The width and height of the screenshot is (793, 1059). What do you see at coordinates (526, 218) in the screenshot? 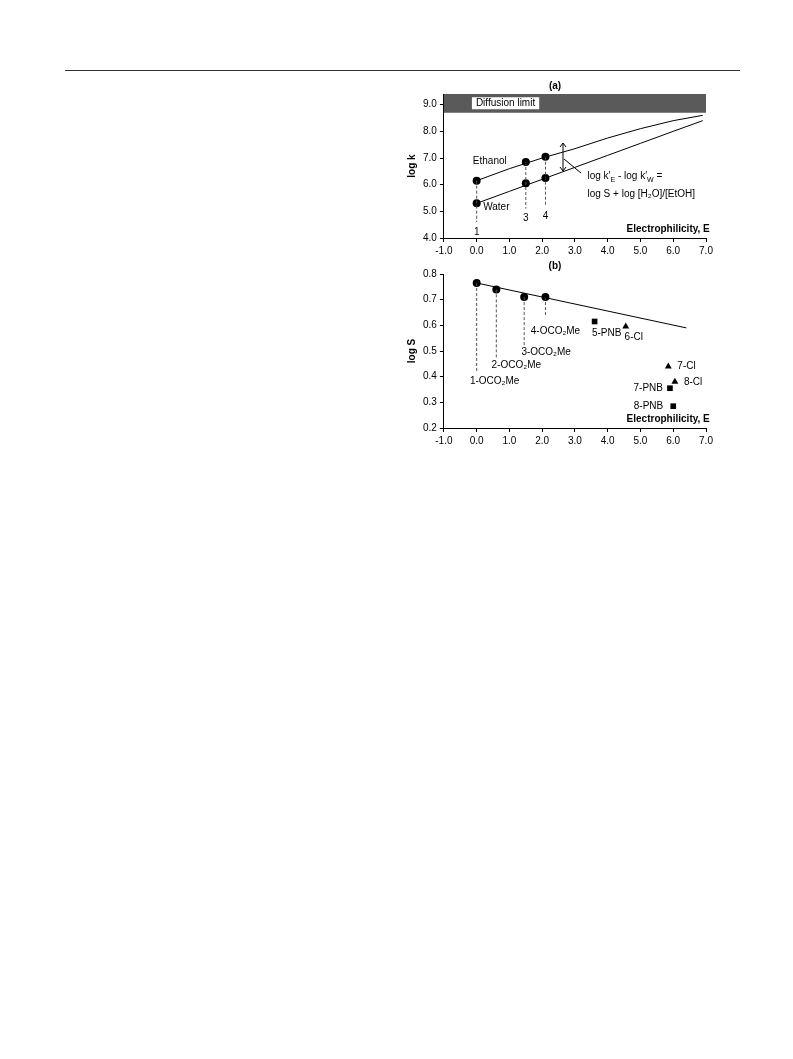
I see `annotation: 3` at bounding box center [526, 218].